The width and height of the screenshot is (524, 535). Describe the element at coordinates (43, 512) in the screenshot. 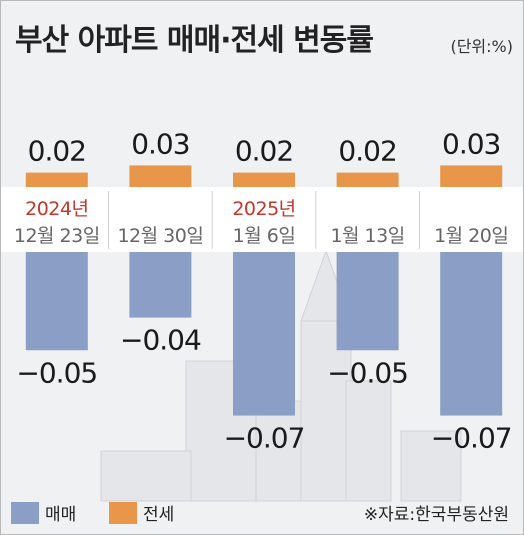

I see `legend-item-sale: 매매` at that location.